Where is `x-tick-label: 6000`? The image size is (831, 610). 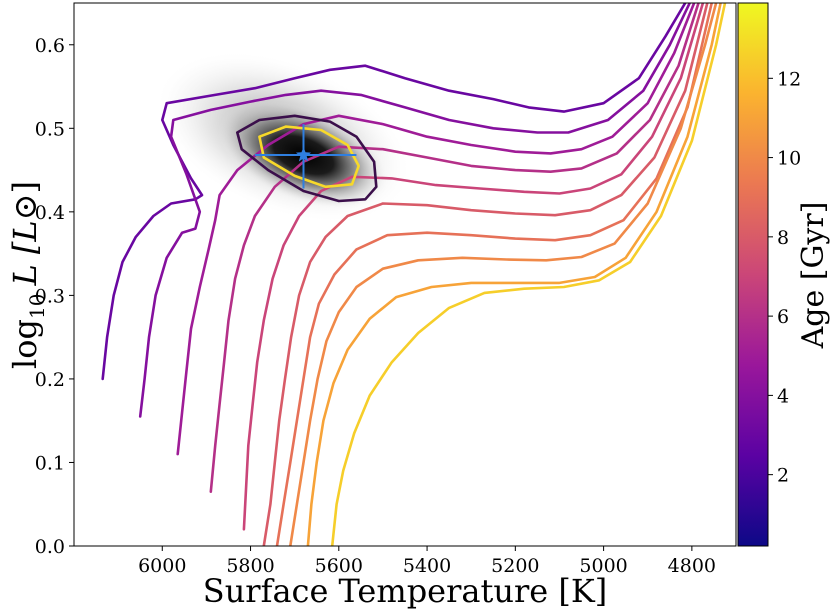
x-tick-label: 6000 is located at coordinates (162, 566).